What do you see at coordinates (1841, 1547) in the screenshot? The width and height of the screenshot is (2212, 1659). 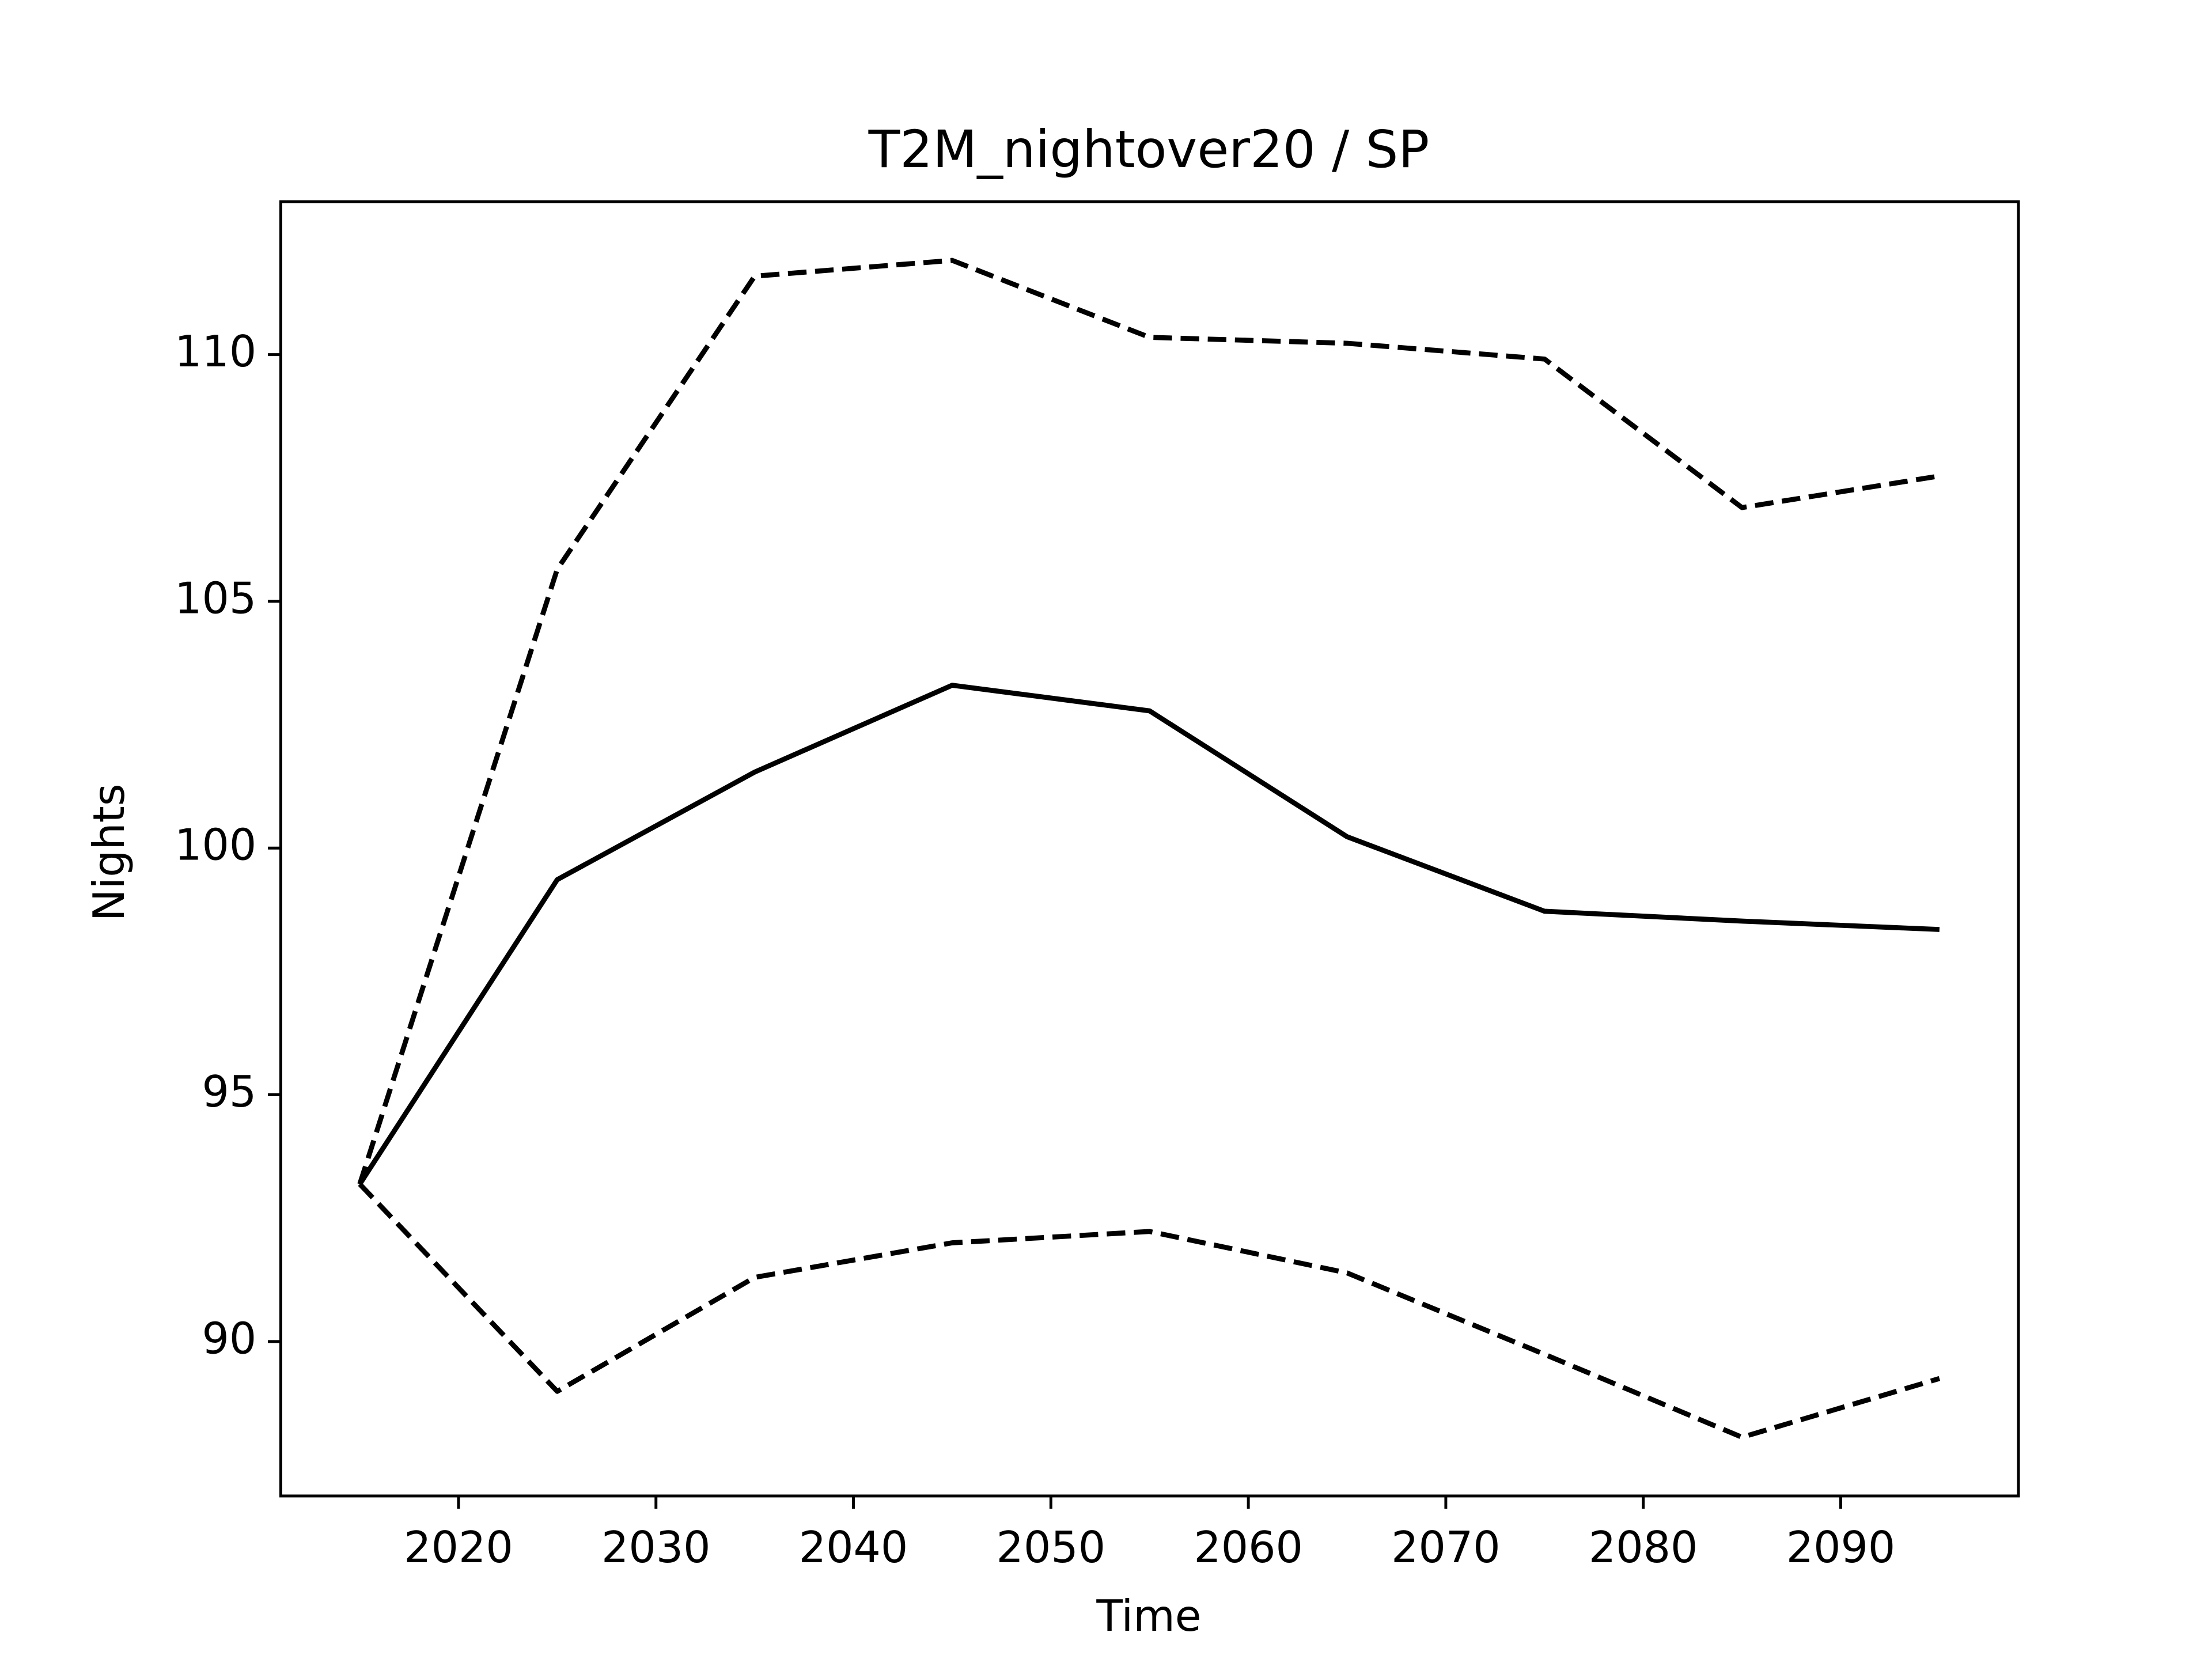 I see `x-tick-label: 2090` at bounding box center [1841, 1547].